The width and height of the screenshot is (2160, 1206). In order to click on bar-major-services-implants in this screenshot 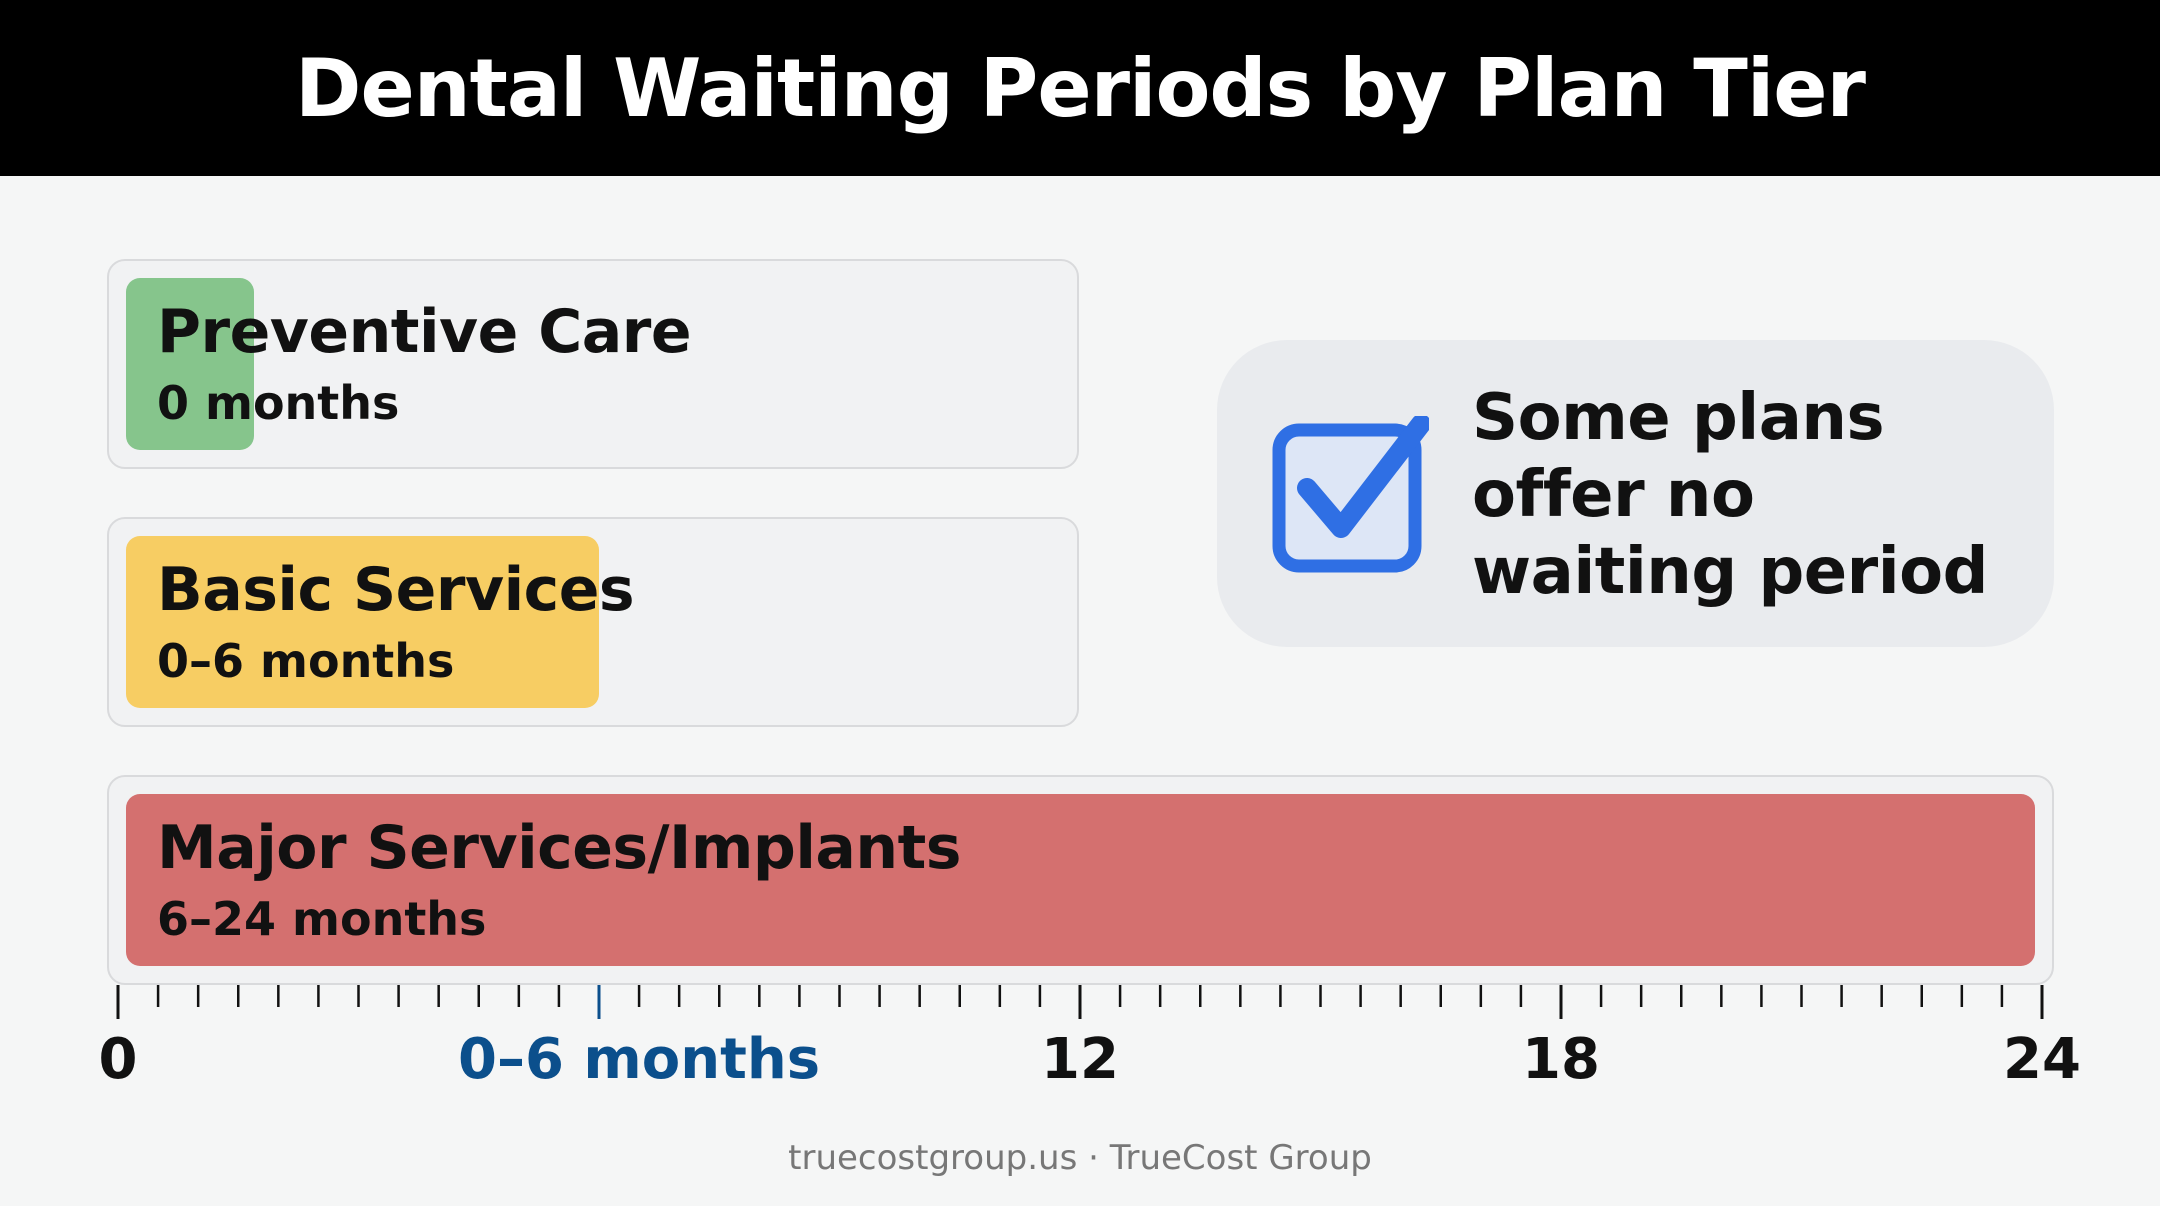, I will do `click(1080, 880)`.